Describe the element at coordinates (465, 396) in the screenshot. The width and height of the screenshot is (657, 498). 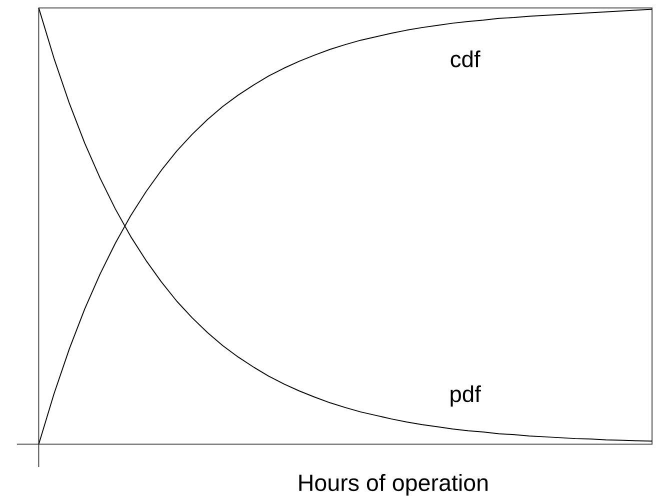
I see `series-label: pdf` at that location.